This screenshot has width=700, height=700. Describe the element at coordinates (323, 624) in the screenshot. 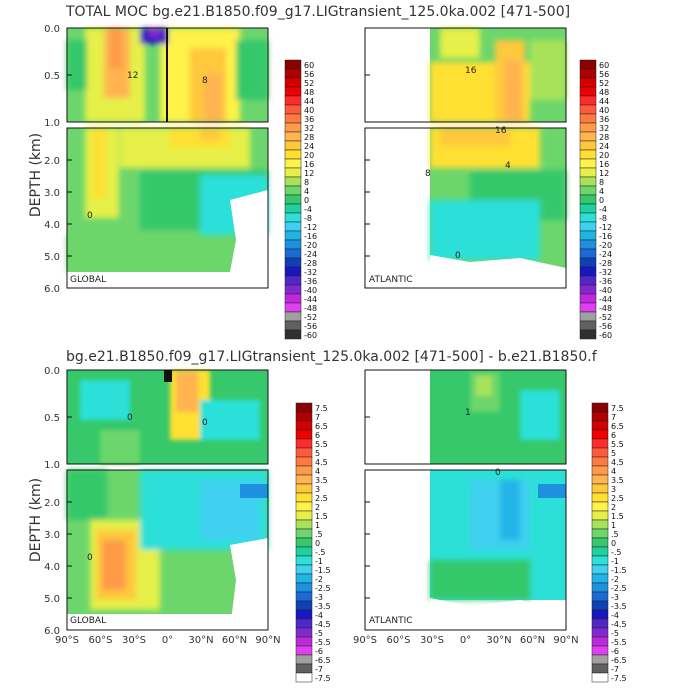

I see `colorbar-label: -4.5` at that location.